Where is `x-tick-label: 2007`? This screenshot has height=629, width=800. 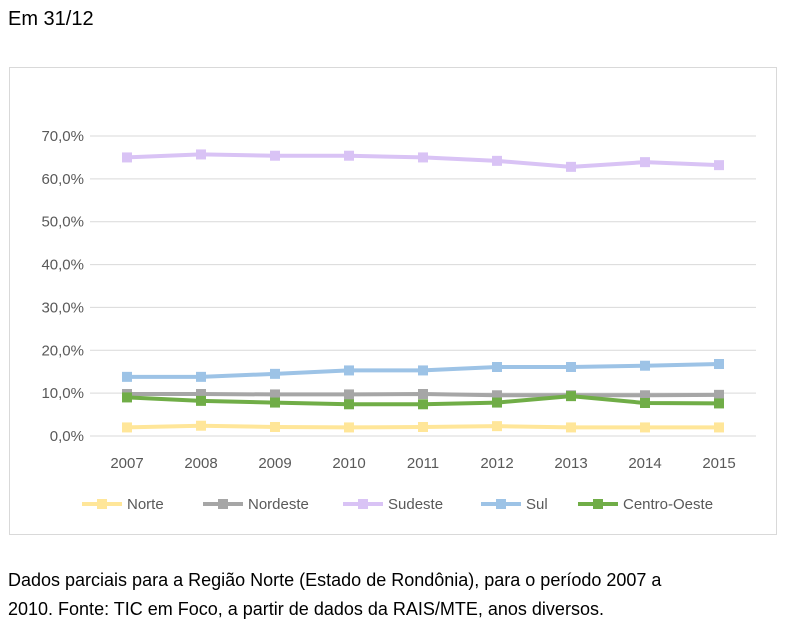
x-tick-label: 2007 is located at coordinates (126, 463).